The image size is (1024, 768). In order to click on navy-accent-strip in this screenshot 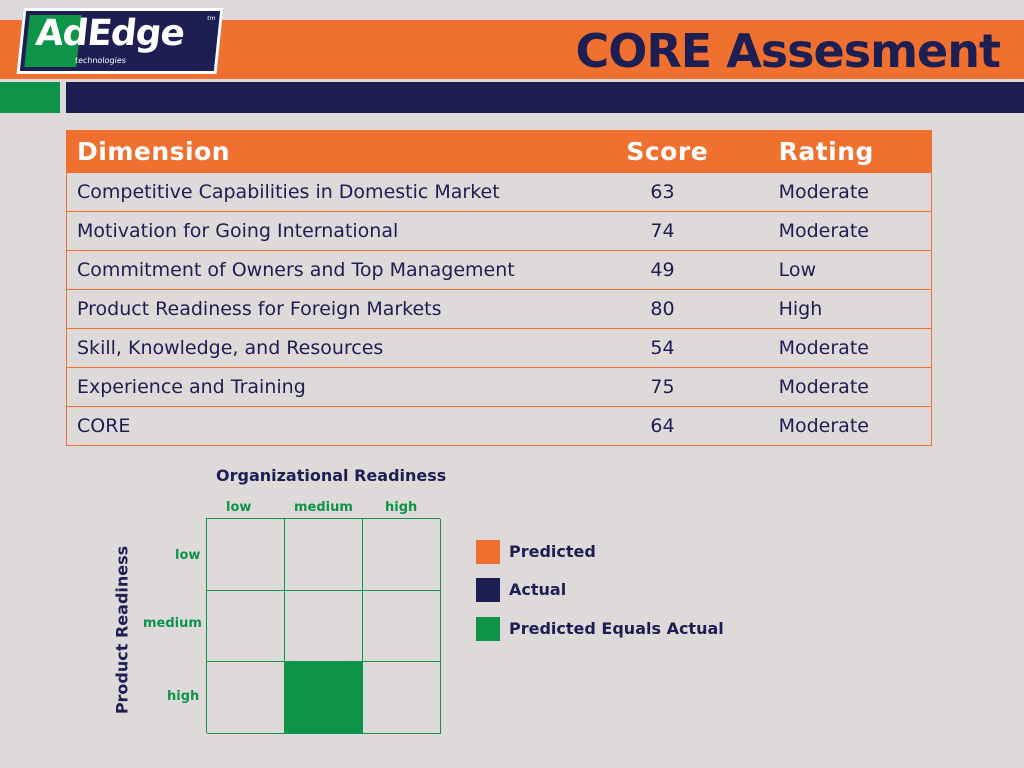, I will do `click(545, 97)`.